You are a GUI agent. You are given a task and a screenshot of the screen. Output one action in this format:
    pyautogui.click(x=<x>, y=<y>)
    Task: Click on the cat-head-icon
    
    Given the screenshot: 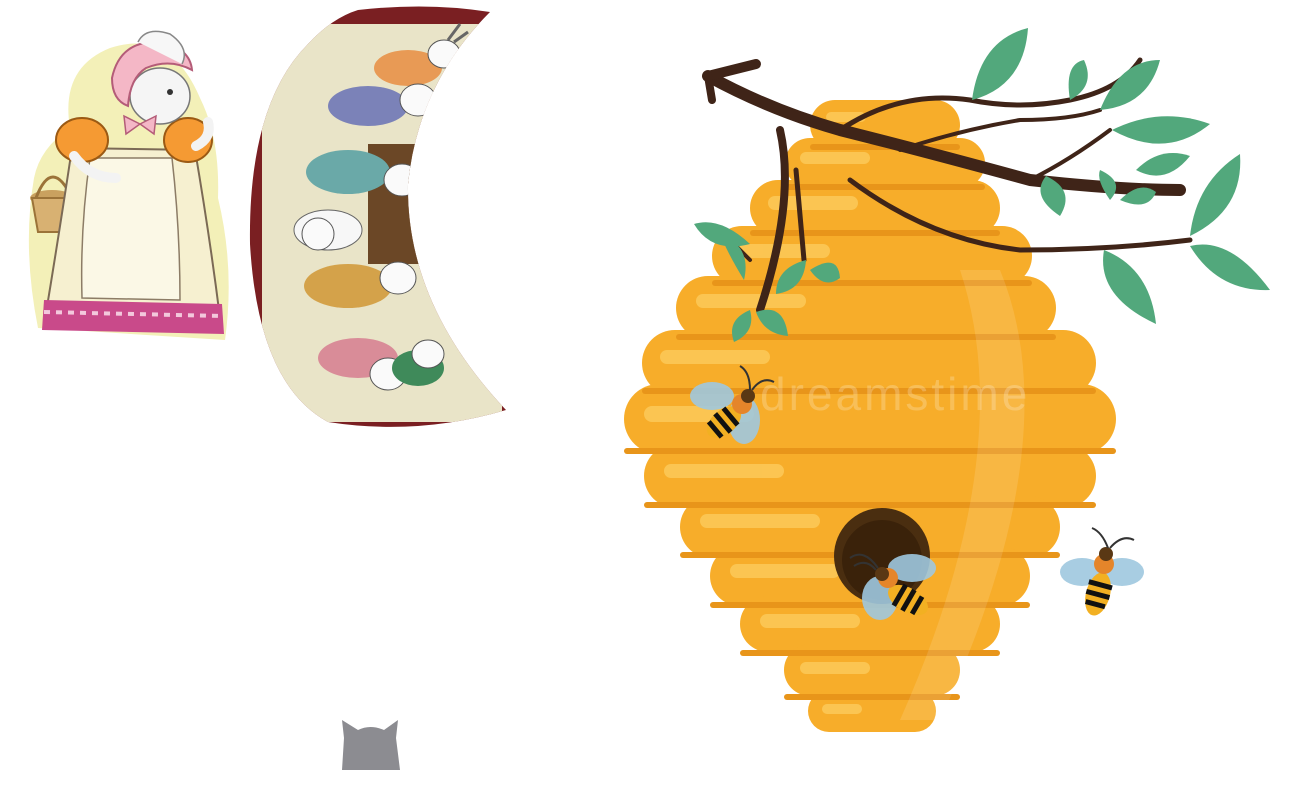 What is the action you would take?
    pyautogui.click(x=371, y=745)
    